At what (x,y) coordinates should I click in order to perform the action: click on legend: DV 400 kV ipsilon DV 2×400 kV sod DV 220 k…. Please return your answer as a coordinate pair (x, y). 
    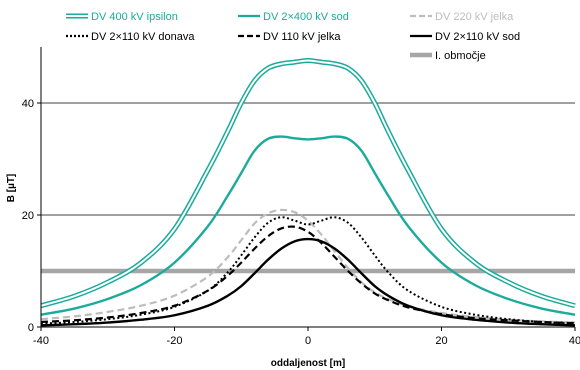
    Looking at the image, I should click on (293, 36).